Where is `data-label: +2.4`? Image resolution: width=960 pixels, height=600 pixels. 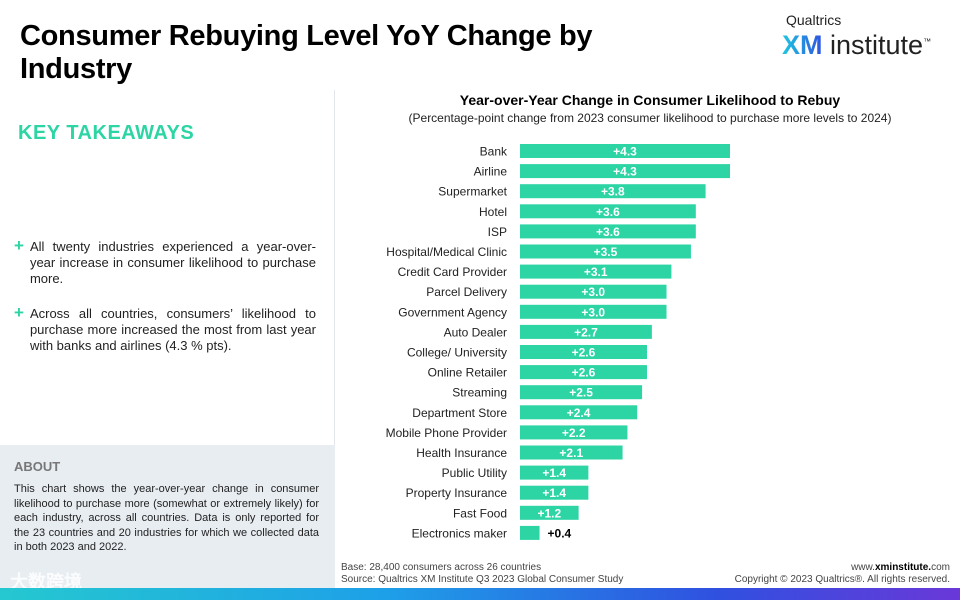 data-label: +2.4 is located at coordinates (579, 413).